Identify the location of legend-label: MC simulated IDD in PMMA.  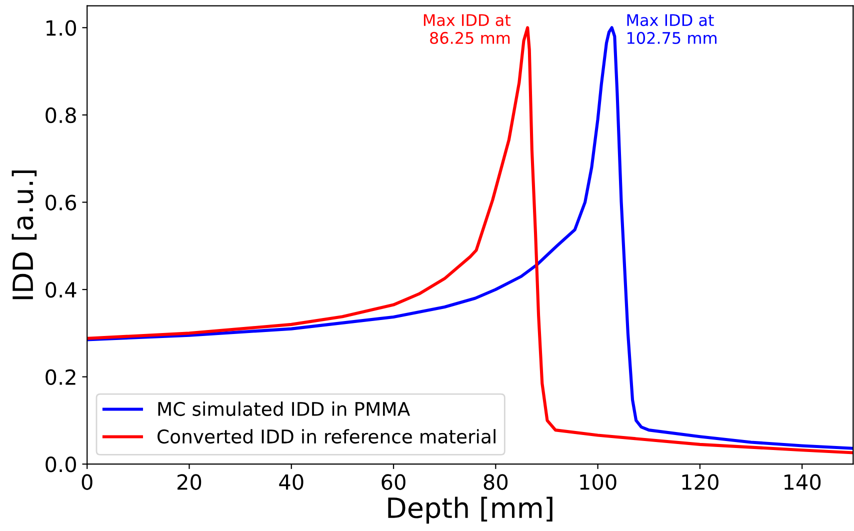
(284, 409).